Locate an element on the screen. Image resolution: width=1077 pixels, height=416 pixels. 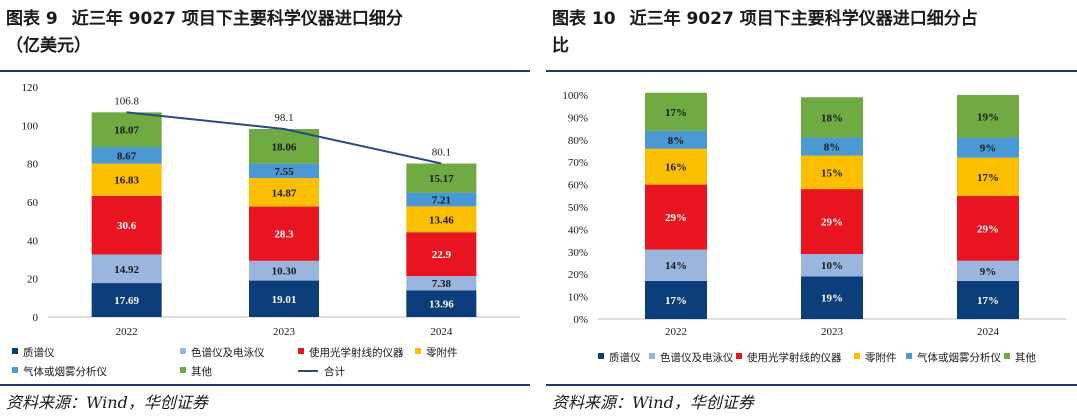
figure-9-top-rule is located at coordinates (265, 71).